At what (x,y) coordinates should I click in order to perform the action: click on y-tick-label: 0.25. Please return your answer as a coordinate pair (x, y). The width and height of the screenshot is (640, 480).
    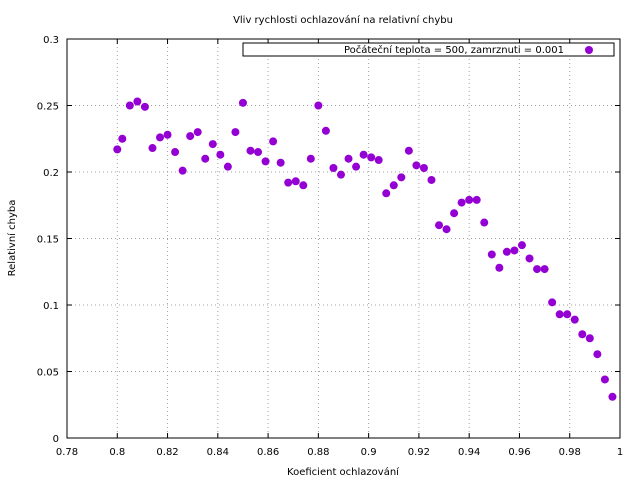
    Looking at the image, I should click on (48, 107).